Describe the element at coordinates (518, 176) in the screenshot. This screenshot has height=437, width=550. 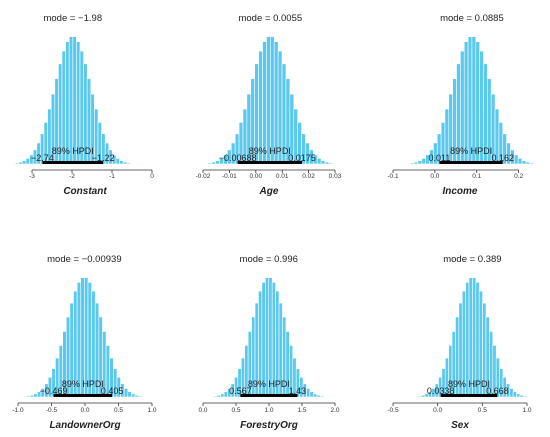
I see `x-tick-label: 0.2` at that location.